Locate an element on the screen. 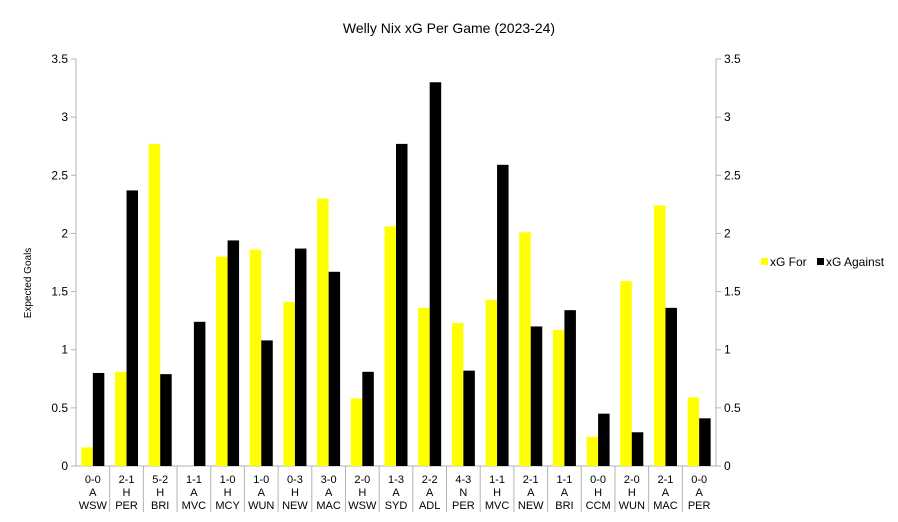 The height and width of the screenshot is (522, 898). y2-tick-label: 3 is located at coordinates (727, 117).